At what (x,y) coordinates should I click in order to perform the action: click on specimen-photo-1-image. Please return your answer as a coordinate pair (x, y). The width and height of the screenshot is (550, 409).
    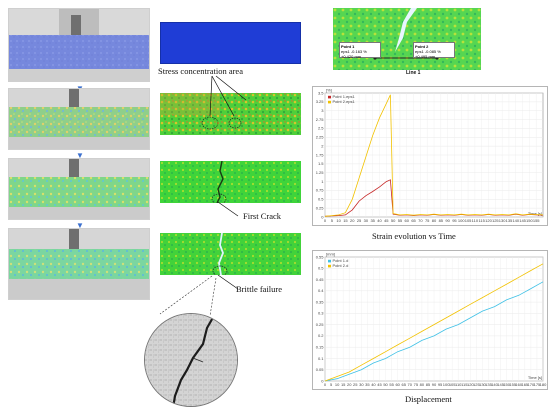
    Looking at the image, I should click on (79, 45).